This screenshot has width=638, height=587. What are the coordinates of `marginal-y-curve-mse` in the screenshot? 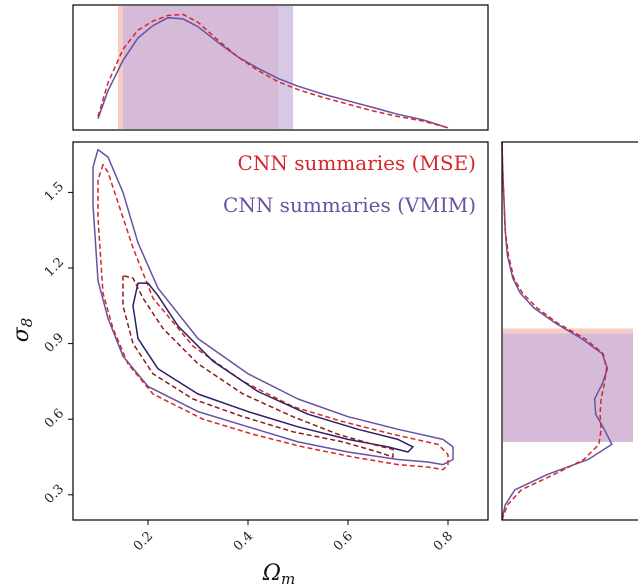 It's located at (554, 331).